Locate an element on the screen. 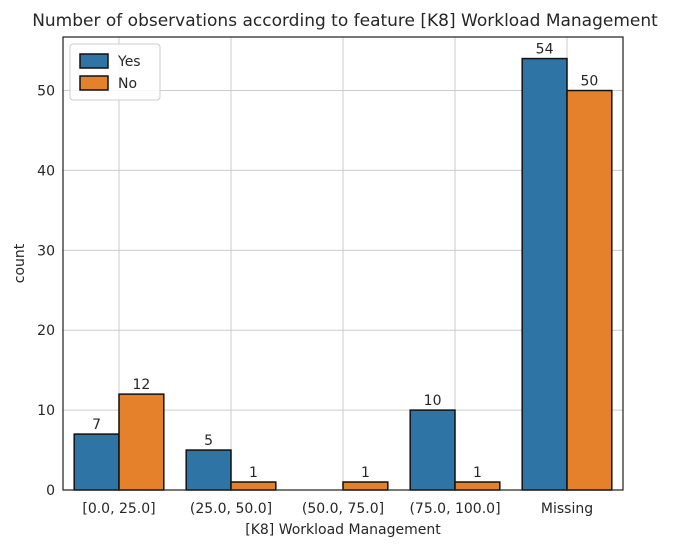 Image resolution: width=678 pixels, height=550 pixels. bar-value-label: 12 is located at coordinates (141, 385).